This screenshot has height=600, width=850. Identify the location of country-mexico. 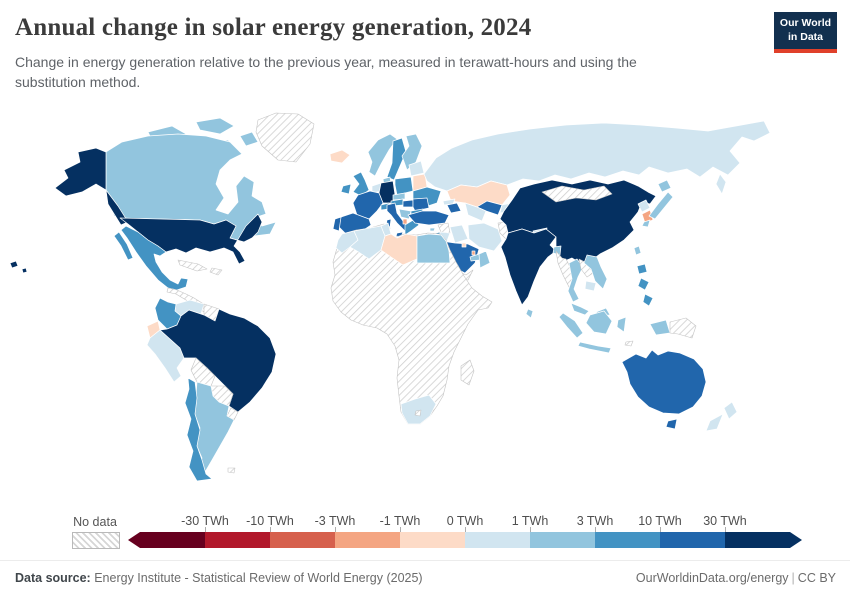
(154, 258).